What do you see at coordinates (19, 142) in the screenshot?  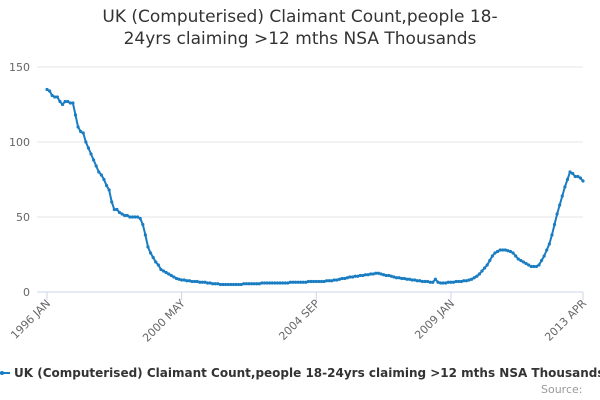 I see `y-tick-label: 100` at bounding box center [19, 142].